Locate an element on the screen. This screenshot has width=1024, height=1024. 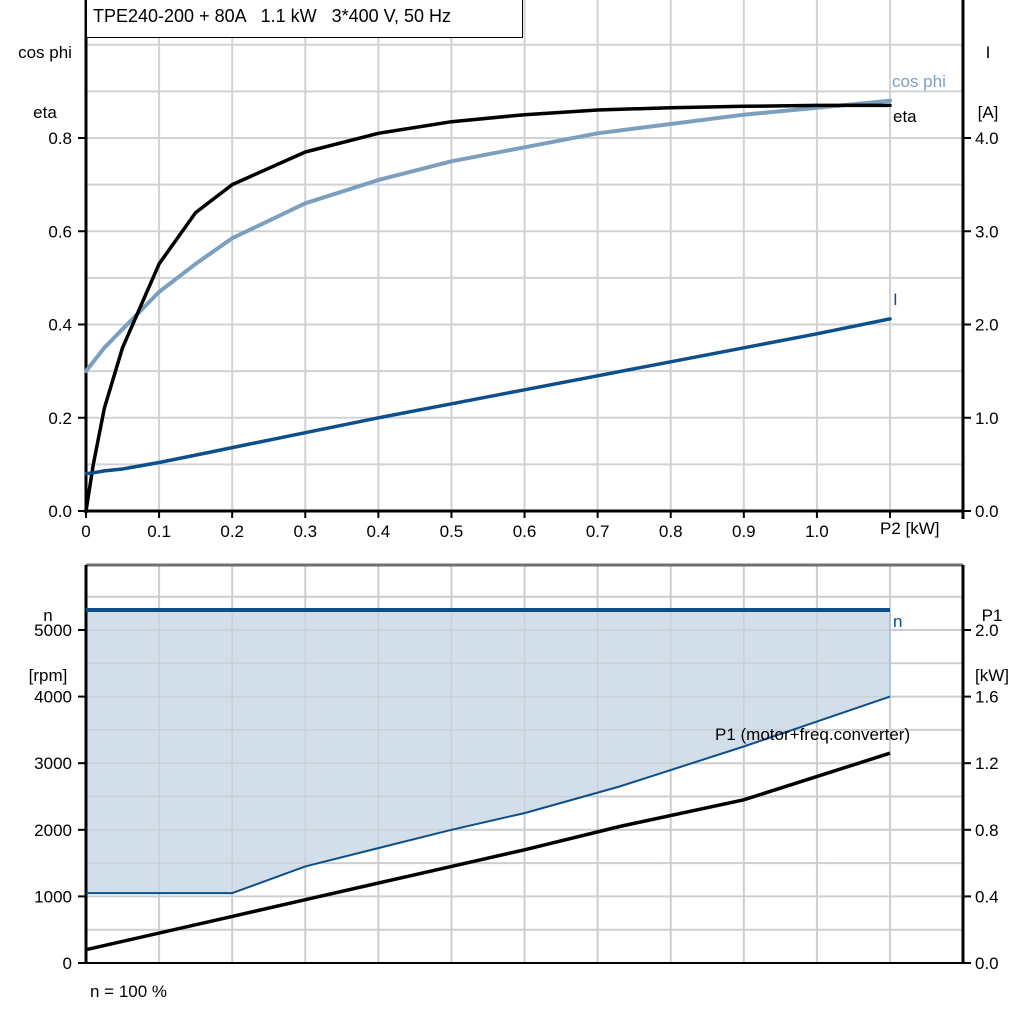
eta-series-label: eta is located at coordinates (905, 116).